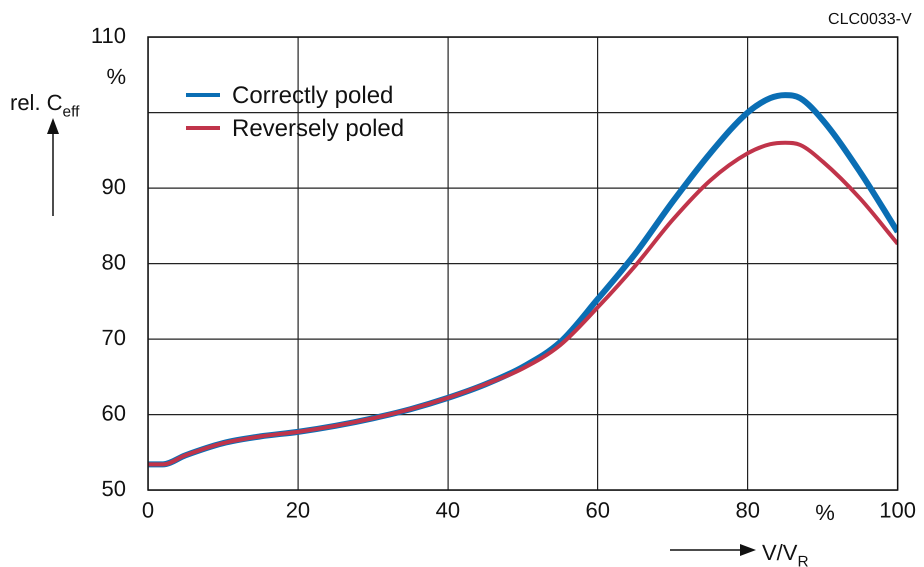  Describe the element at coordinates (148, 509) in the screenshot. I see `x-tick-label: 0` at that location.